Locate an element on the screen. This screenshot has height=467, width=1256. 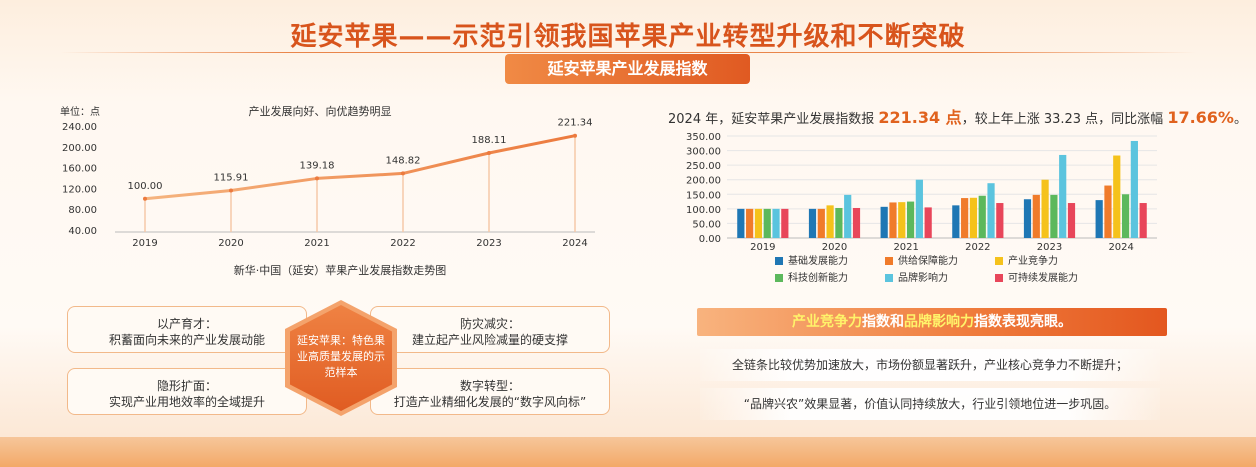
card-disaster: 防灾减灾： 建立起产业风险减量的硬支撑 is located at coordinates (490, 329).